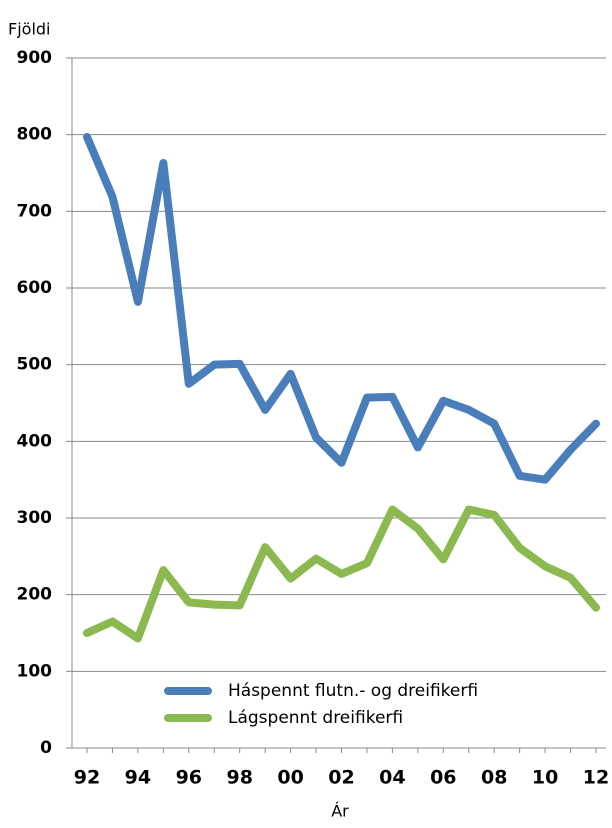 The image size is (612, 828). Describe the element at coordinates (35, 518) in the screenshot. I see `y-tick-label: 300` at that location.